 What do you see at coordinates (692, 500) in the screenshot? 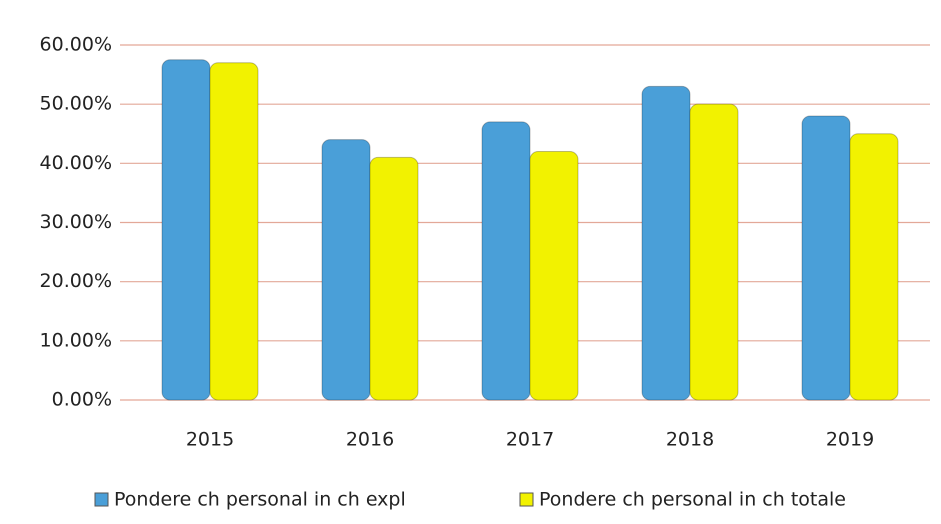
I see `legend-label: Pondere ch personal in ch totale` at bounding box center [692, 500].